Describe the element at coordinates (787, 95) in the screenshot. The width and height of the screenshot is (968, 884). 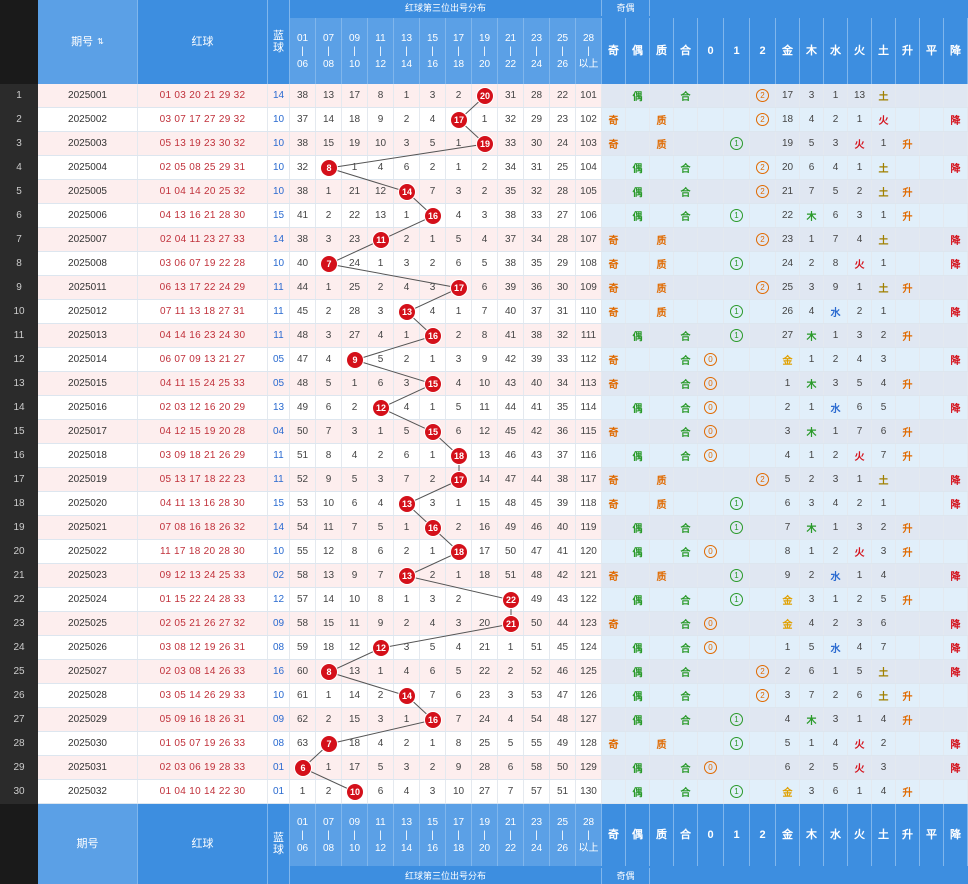
I see `attr-value: 17` at that location.